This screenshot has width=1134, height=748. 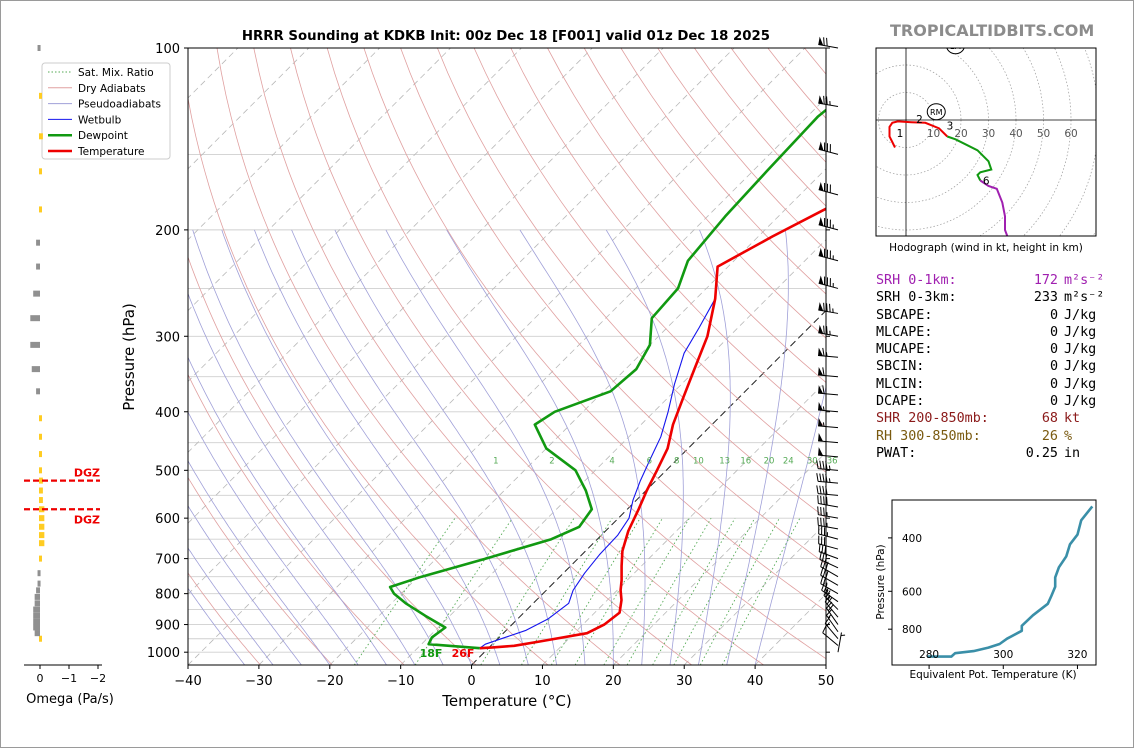 What do you see at coordinates (1010, 581) in the screenshot?
I see `theta-e-profile` at bounding box center [1010, 581].